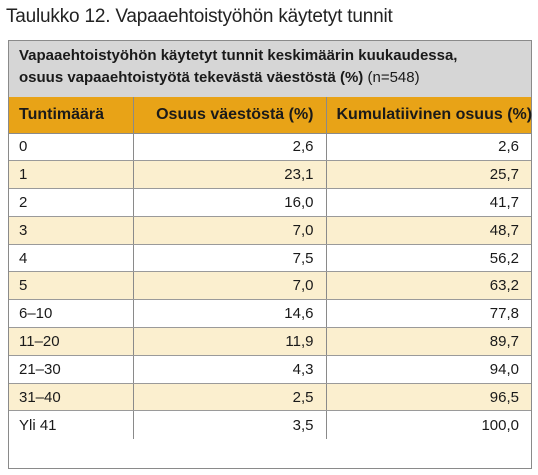  I want to click on cell-share: 7,5, so click(230, 258).